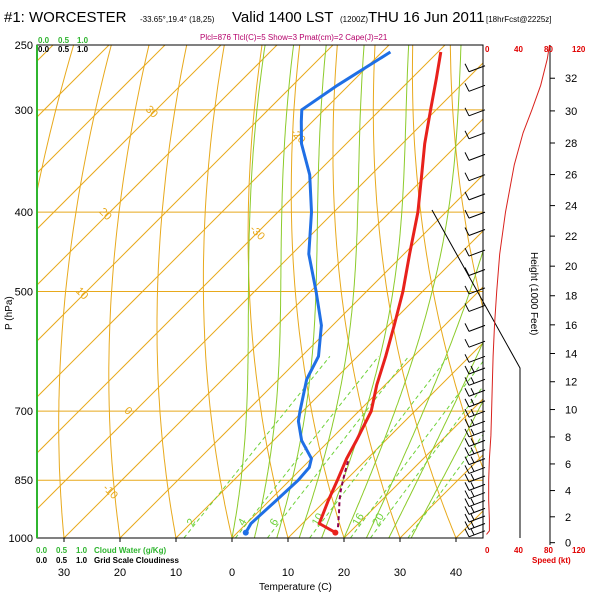  I want to click on pressure-tick-300: 300, so click(24, 111).